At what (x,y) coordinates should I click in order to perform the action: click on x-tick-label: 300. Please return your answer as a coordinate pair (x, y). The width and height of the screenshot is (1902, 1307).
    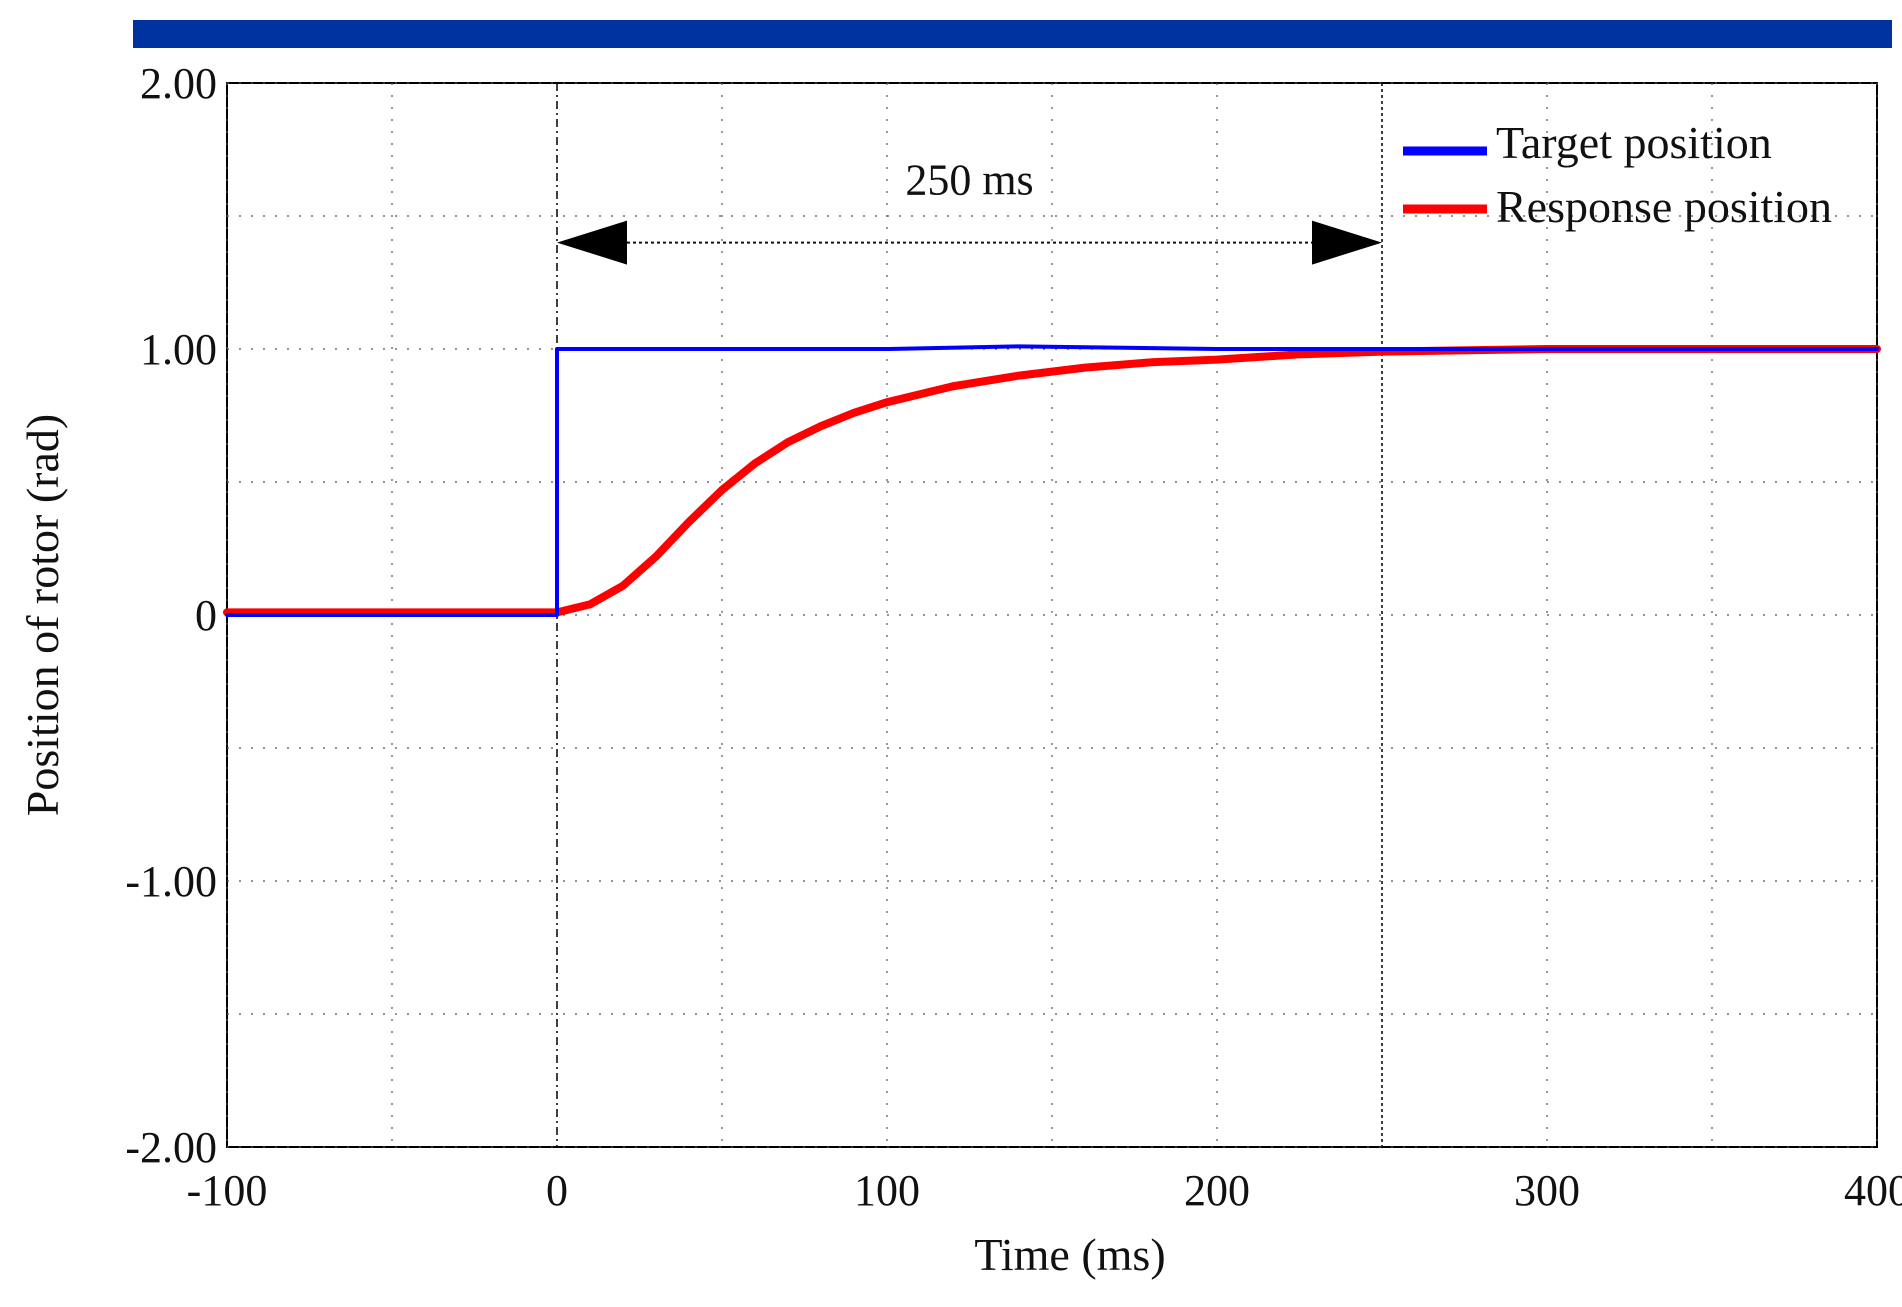
    Looking at the image, I should click on (1547, 1190).